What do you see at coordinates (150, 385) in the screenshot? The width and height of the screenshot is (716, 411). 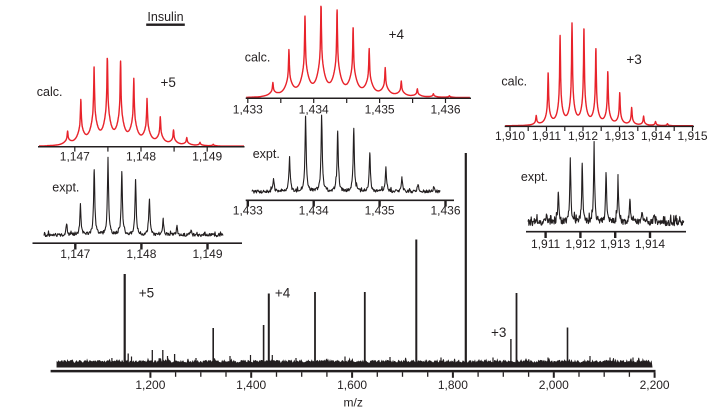 I see `svg-text: 1,200` at bounding box center [150, 385].